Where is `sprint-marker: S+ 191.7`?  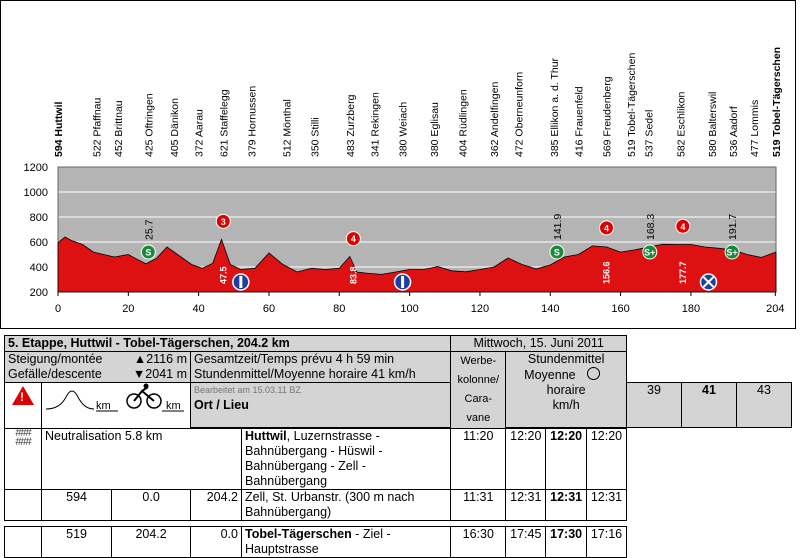 sprint-marker: S+ 191.7 is located at coordinates (732, 237).